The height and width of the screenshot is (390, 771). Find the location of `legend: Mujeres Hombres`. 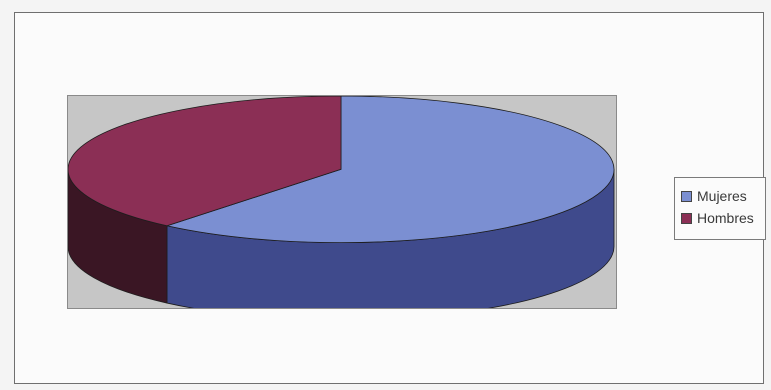

legend: Mujeres Hombres is located at coordinates (720, 208).